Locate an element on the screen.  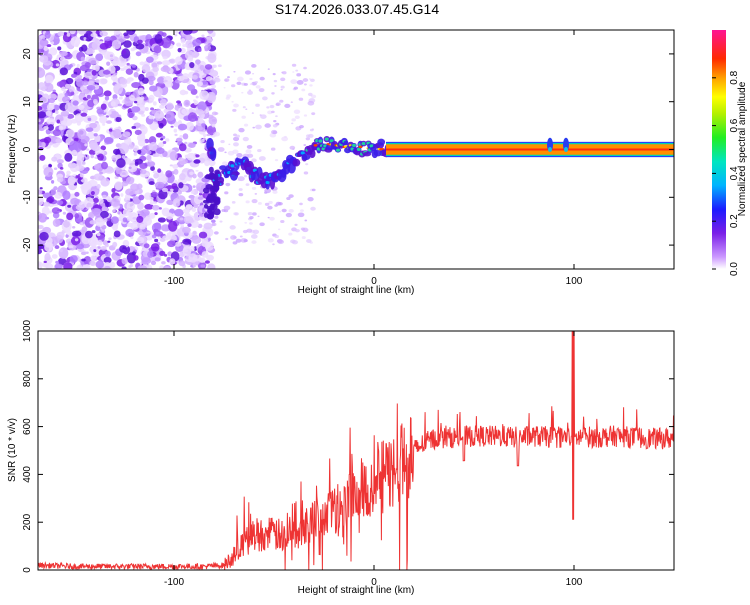
colorbar-tick-label: 0.4 is located at coordinates (734, 173).